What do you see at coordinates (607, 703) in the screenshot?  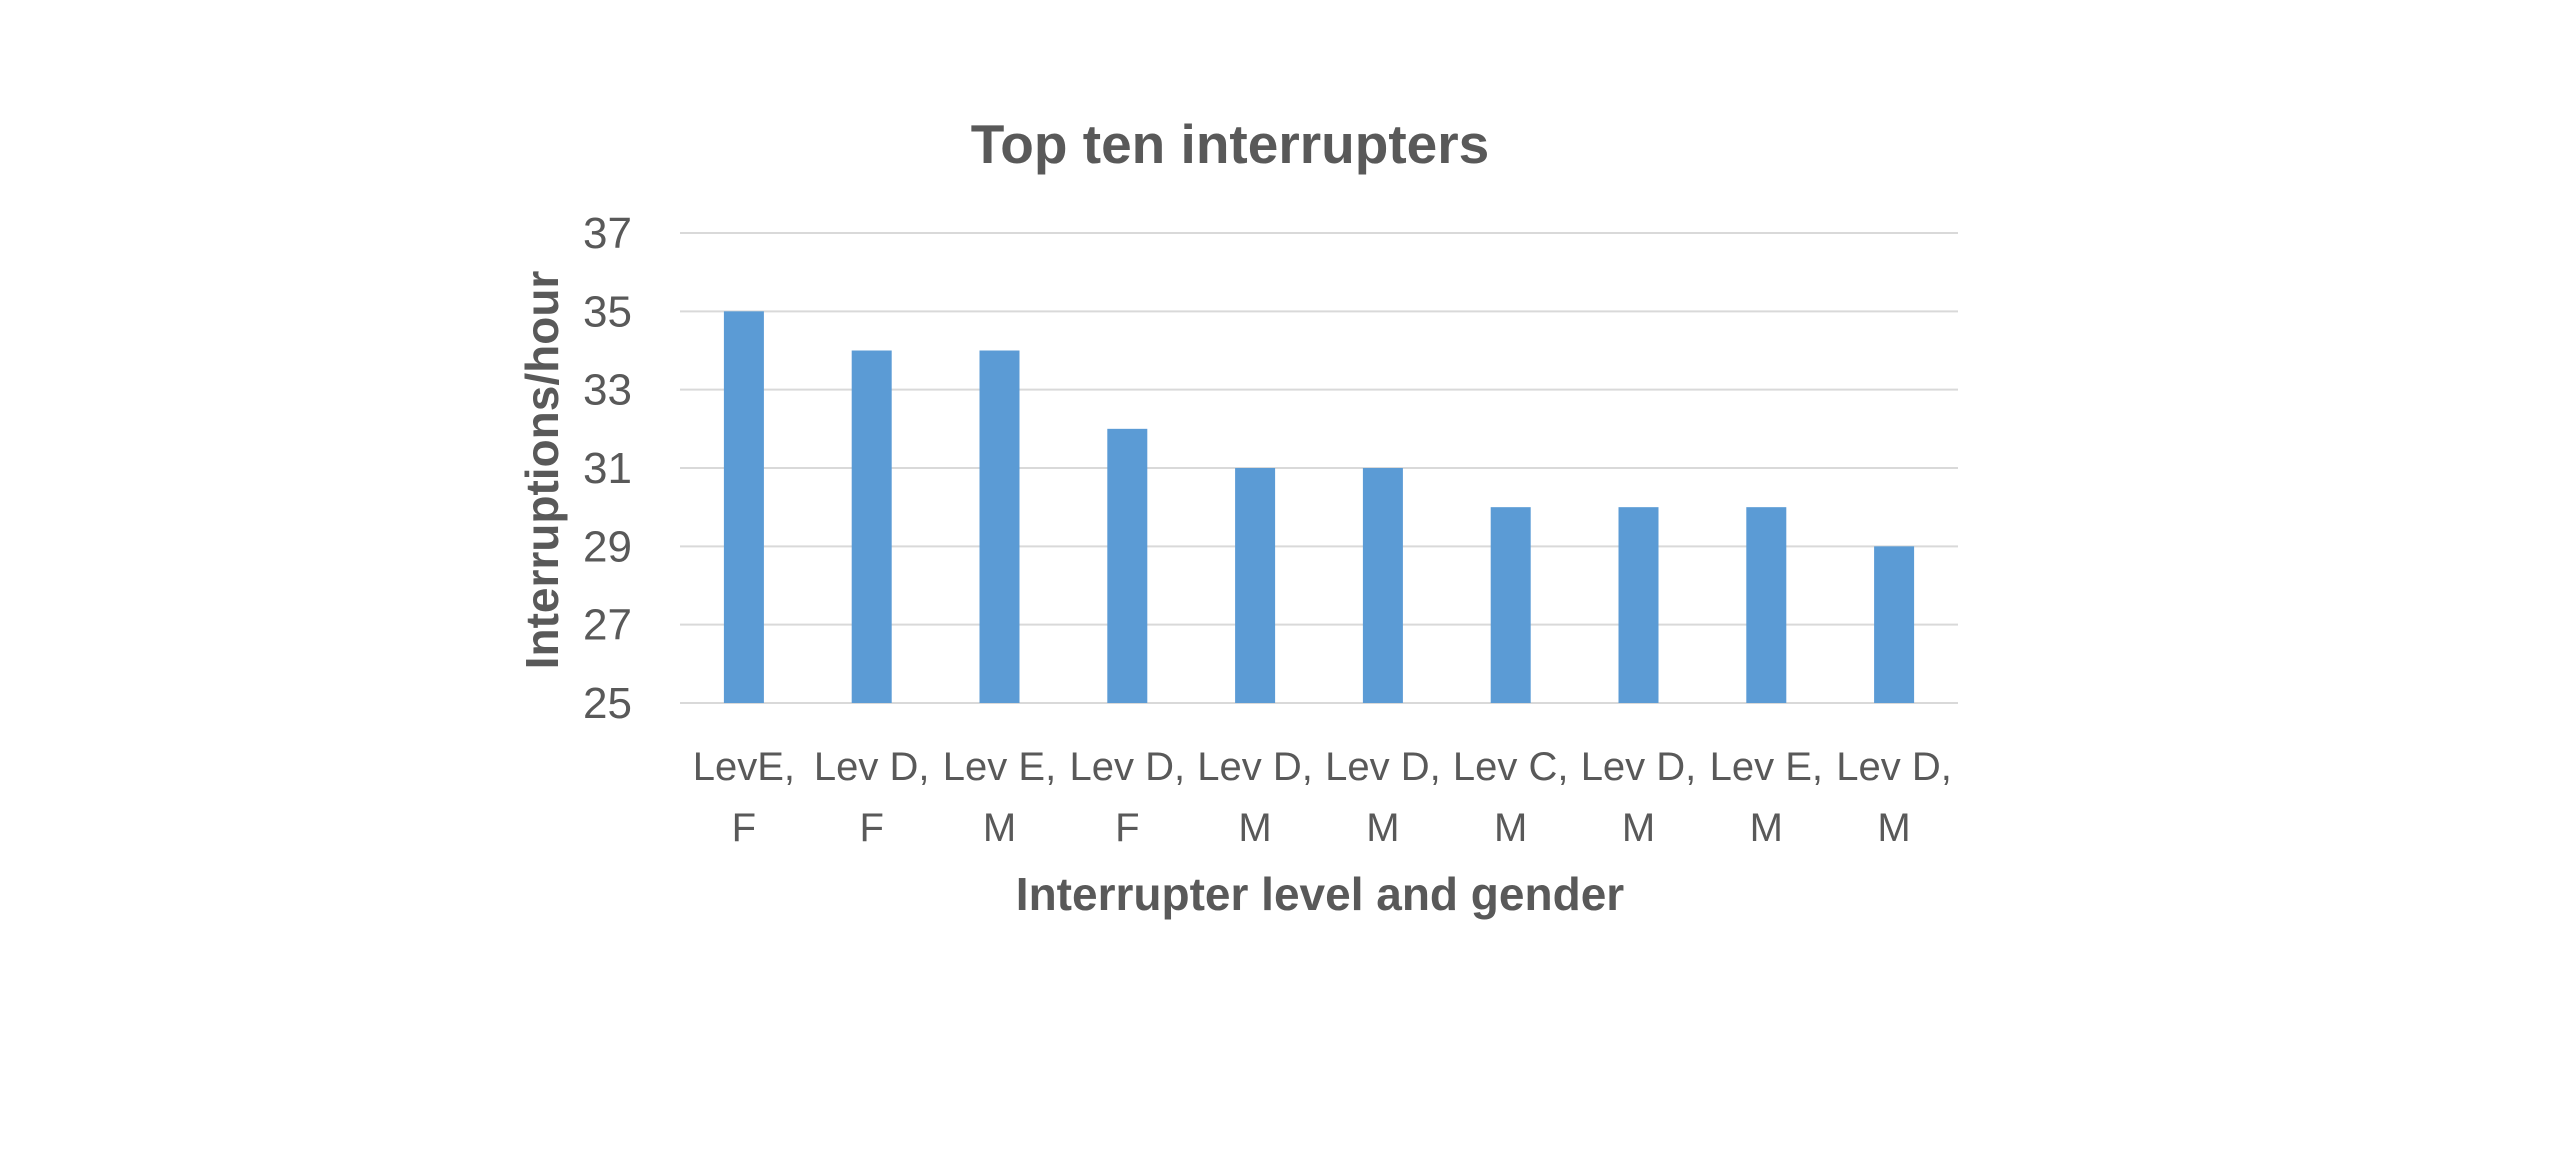 I see `y-tick-label: 25` at bounding box center [607, 703].